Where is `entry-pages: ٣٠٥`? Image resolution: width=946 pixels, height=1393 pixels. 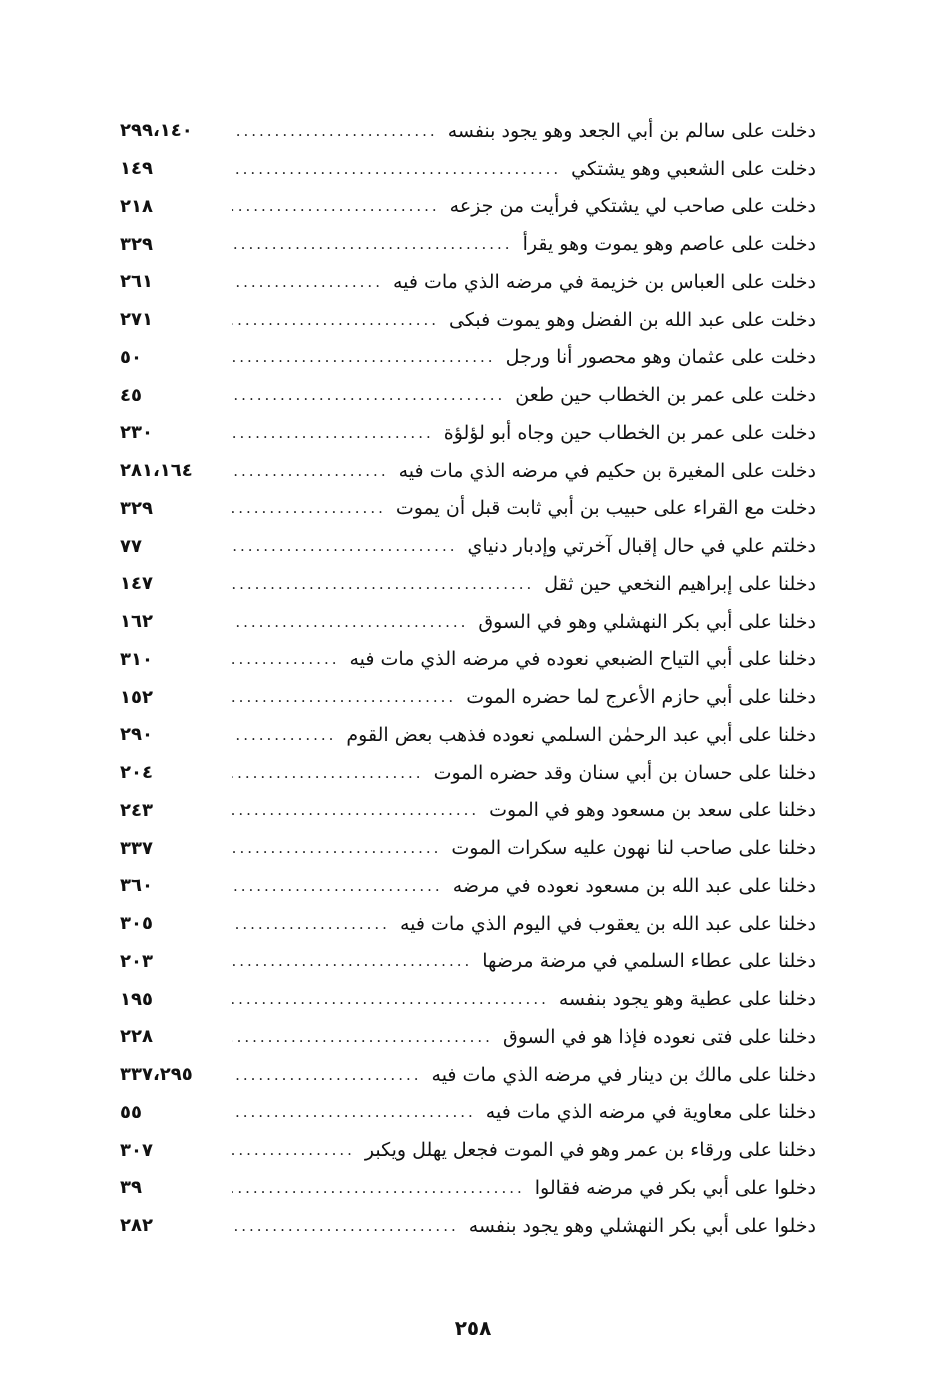
entry-pages: ٣٠٥ is located at coordinates (136, 924).